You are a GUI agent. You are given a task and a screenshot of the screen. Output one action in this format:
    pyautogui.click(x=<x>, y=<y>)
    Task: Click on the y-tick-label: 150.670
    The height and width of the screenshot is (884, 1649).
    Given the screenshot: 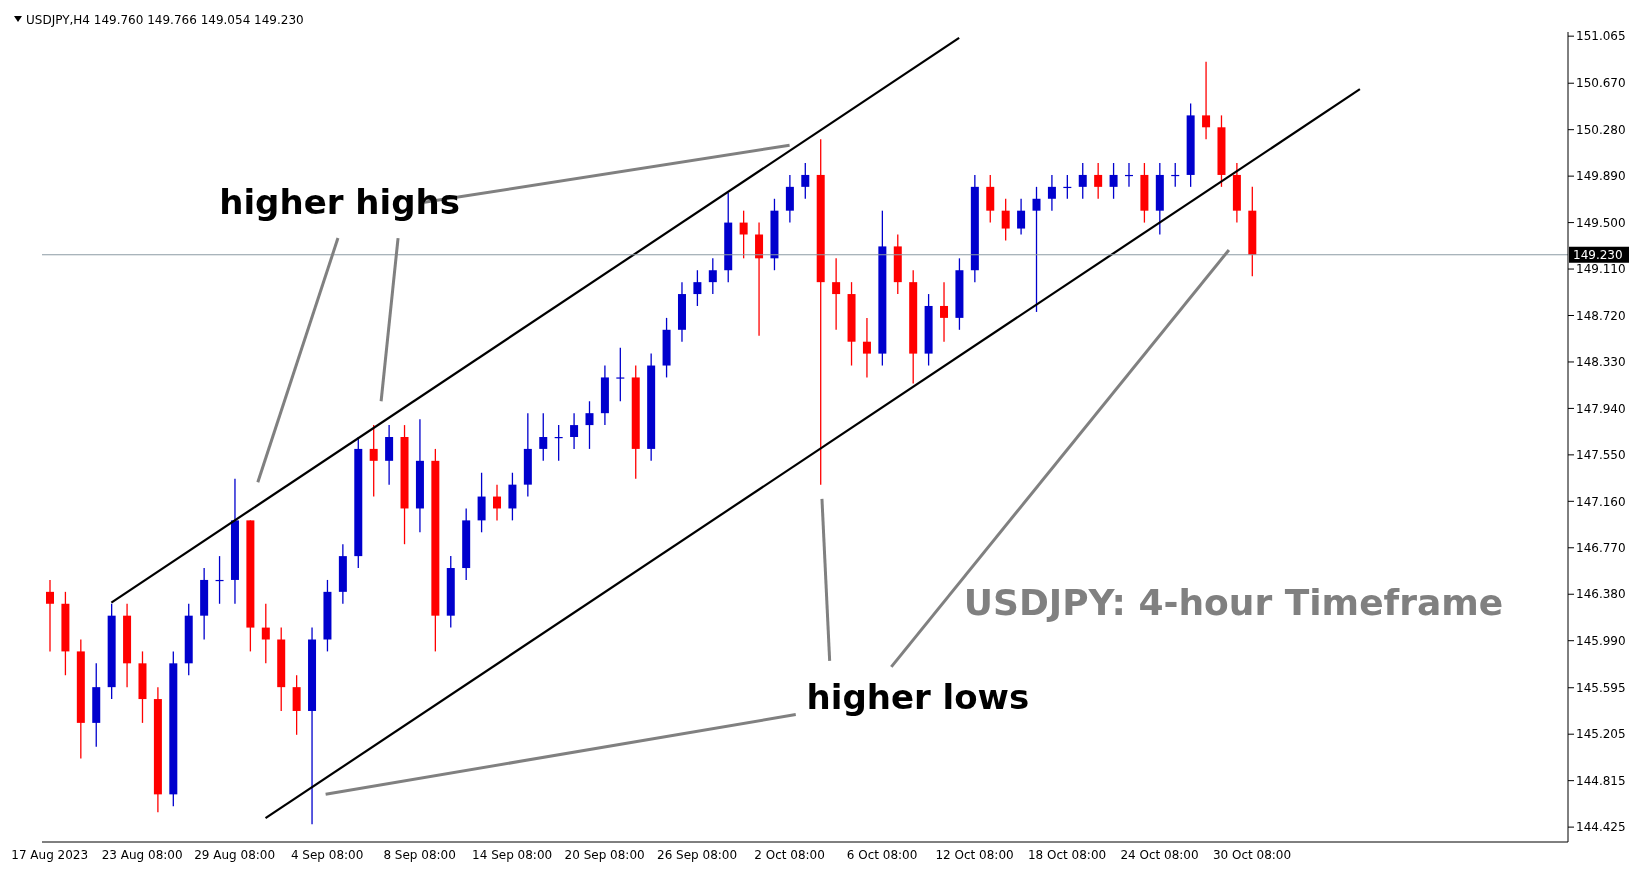 What is the action you would take?
    pyautogui.click(x=1601, y=83)
    